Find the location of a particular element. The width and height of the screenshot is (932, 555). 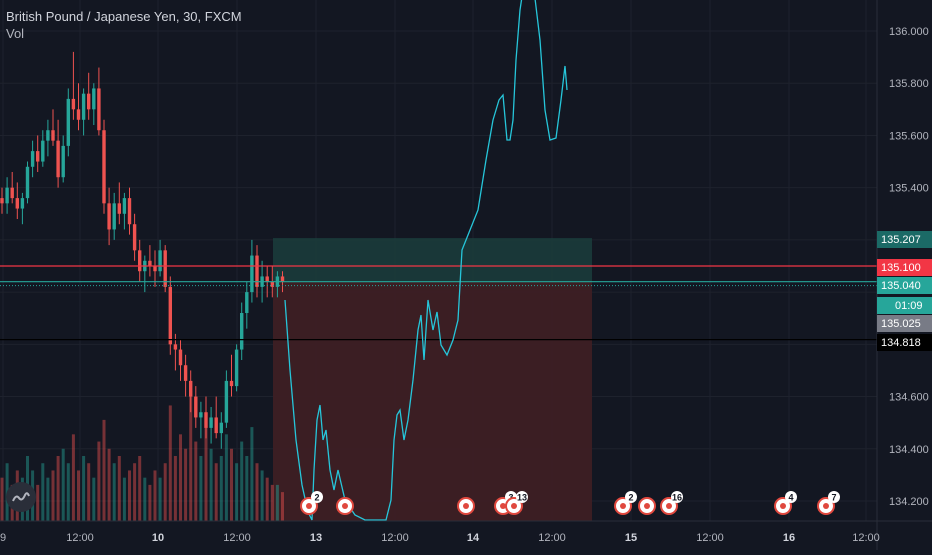

economic-event-marker: 7 is located at coordinates (828, 503).